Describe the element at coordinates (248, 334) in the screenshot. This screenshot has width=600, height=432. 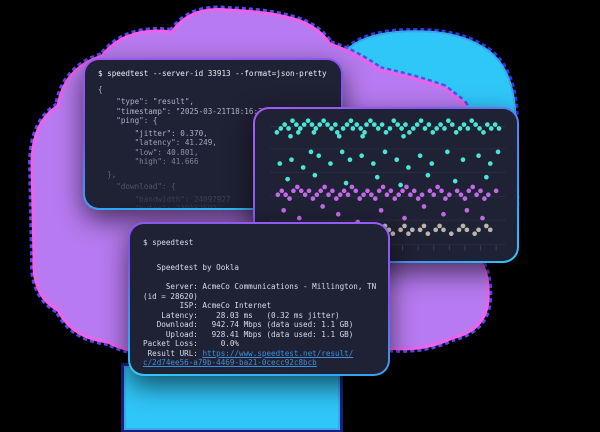
I see `terminal-output-line: Upload: 928.41 Mbps (data used: 1.1 GB)` at that location.